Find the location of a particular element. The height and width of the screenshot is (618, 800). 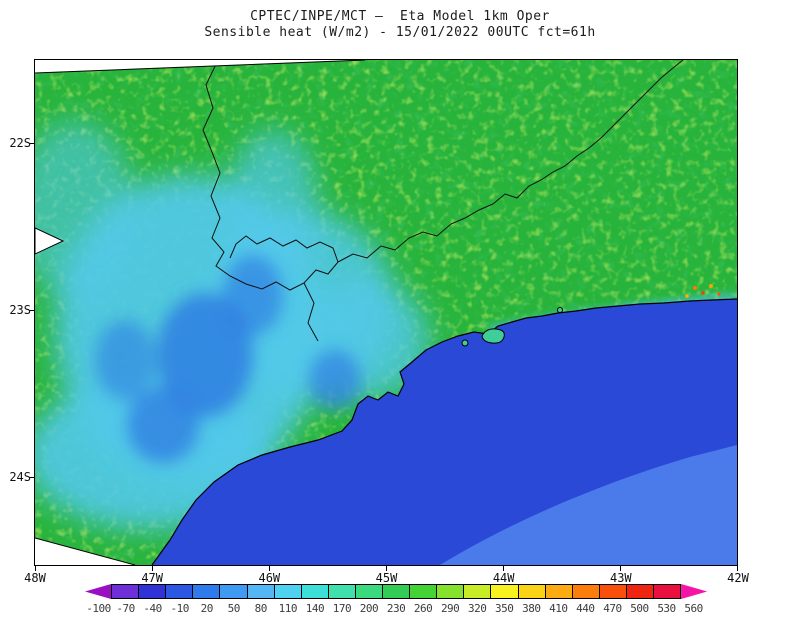

colorbar-tick-label: 380 is located at coordinates (531, 608).